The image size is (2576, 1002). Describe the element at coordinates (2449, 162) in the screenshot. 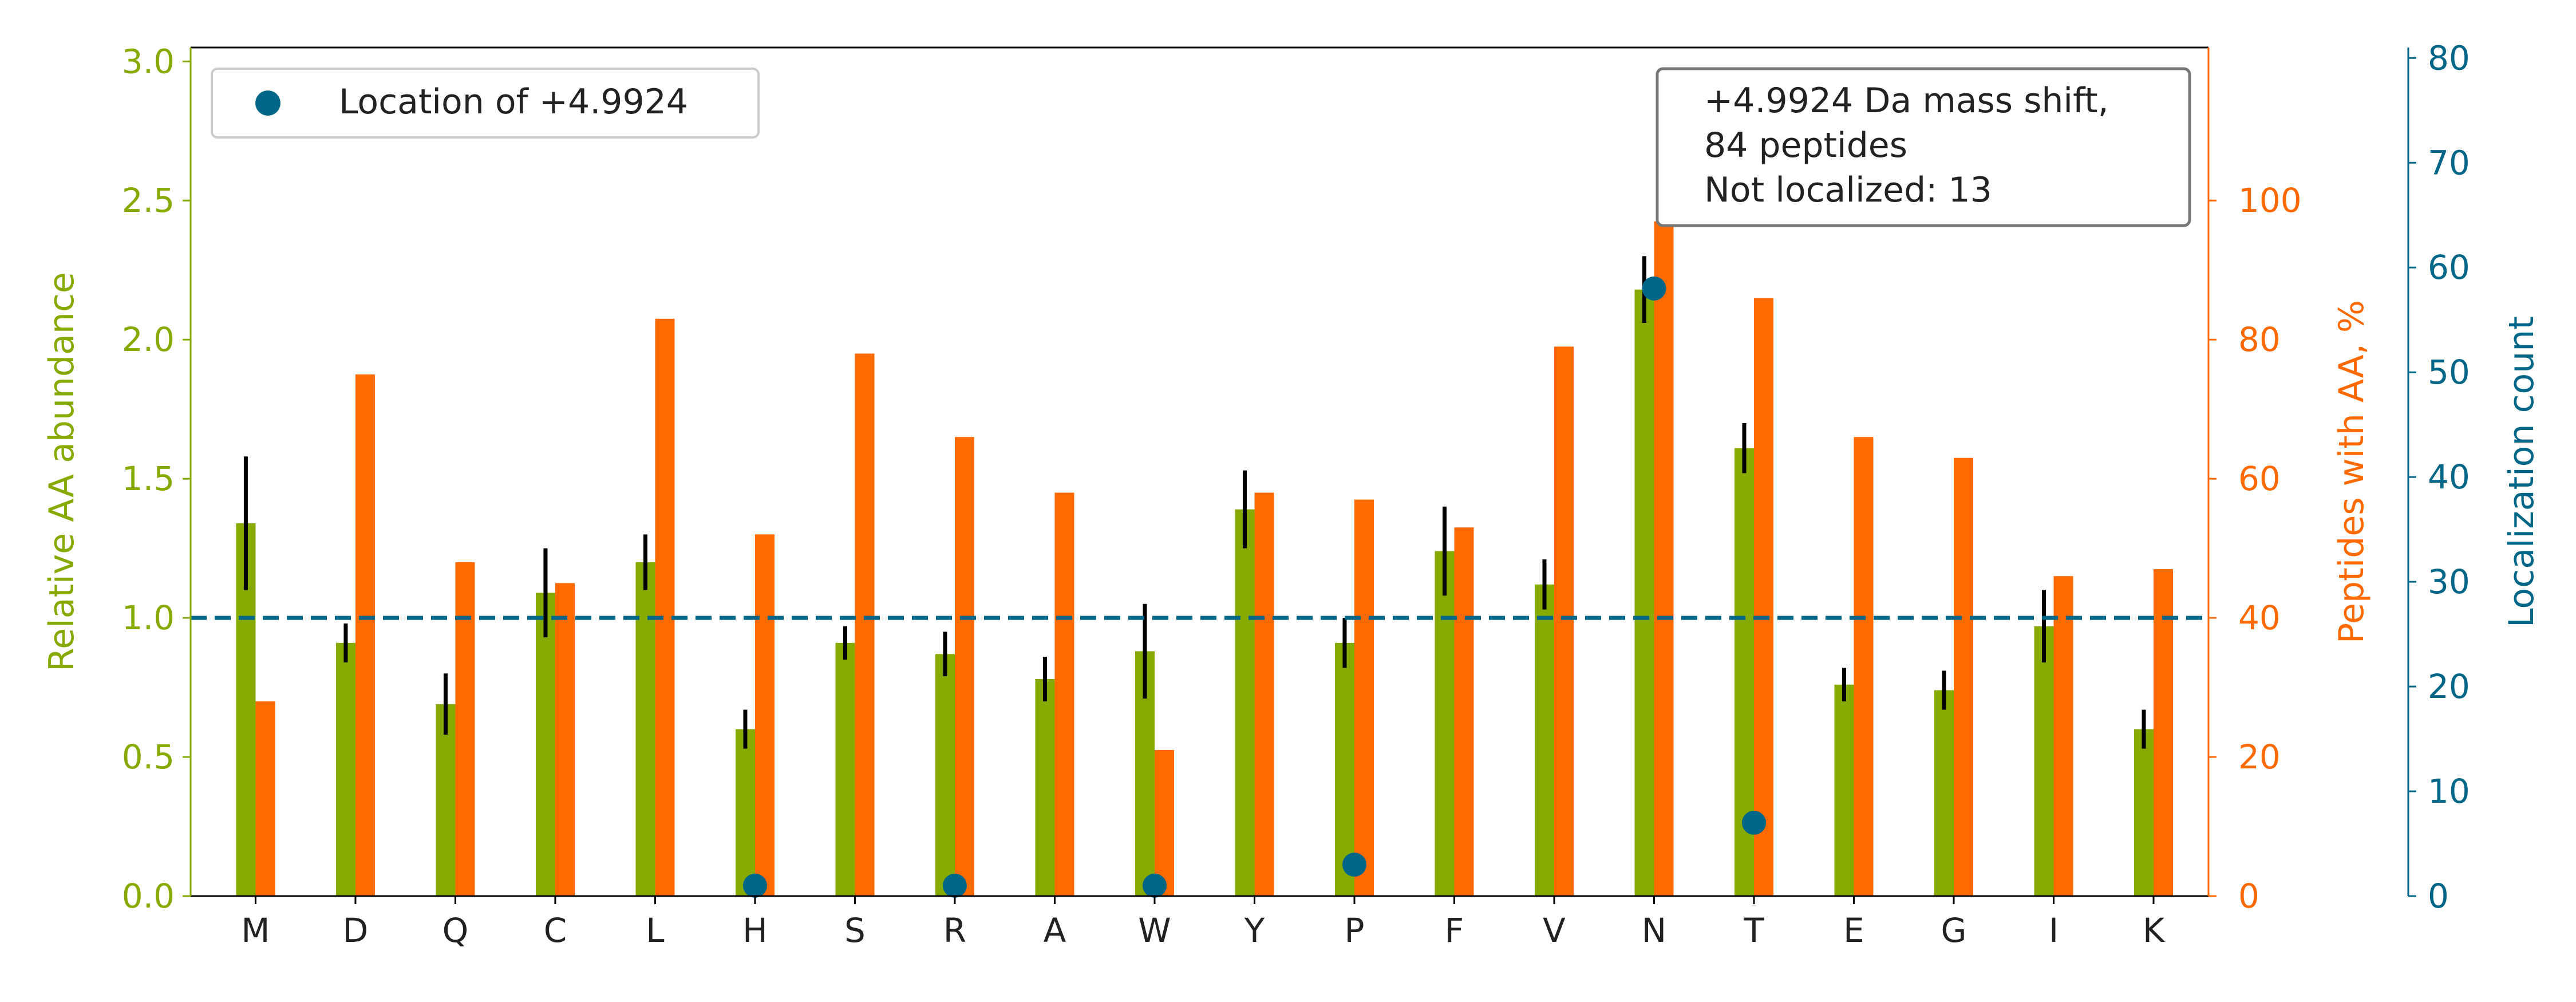

I see `y-far-right-tick-label: 70` at that location.